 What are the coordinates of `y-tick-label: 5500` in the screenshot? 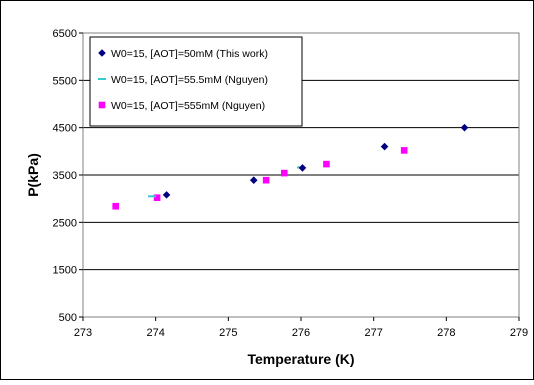 It's located at (65, 81).